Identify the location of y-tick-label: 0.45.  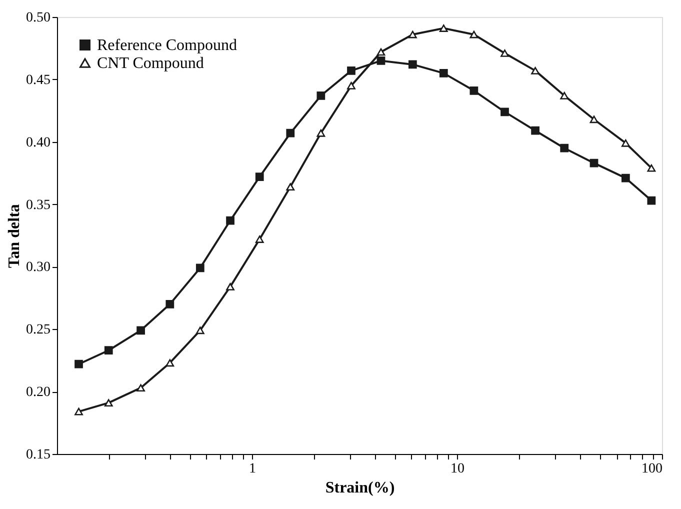
(38, 80).